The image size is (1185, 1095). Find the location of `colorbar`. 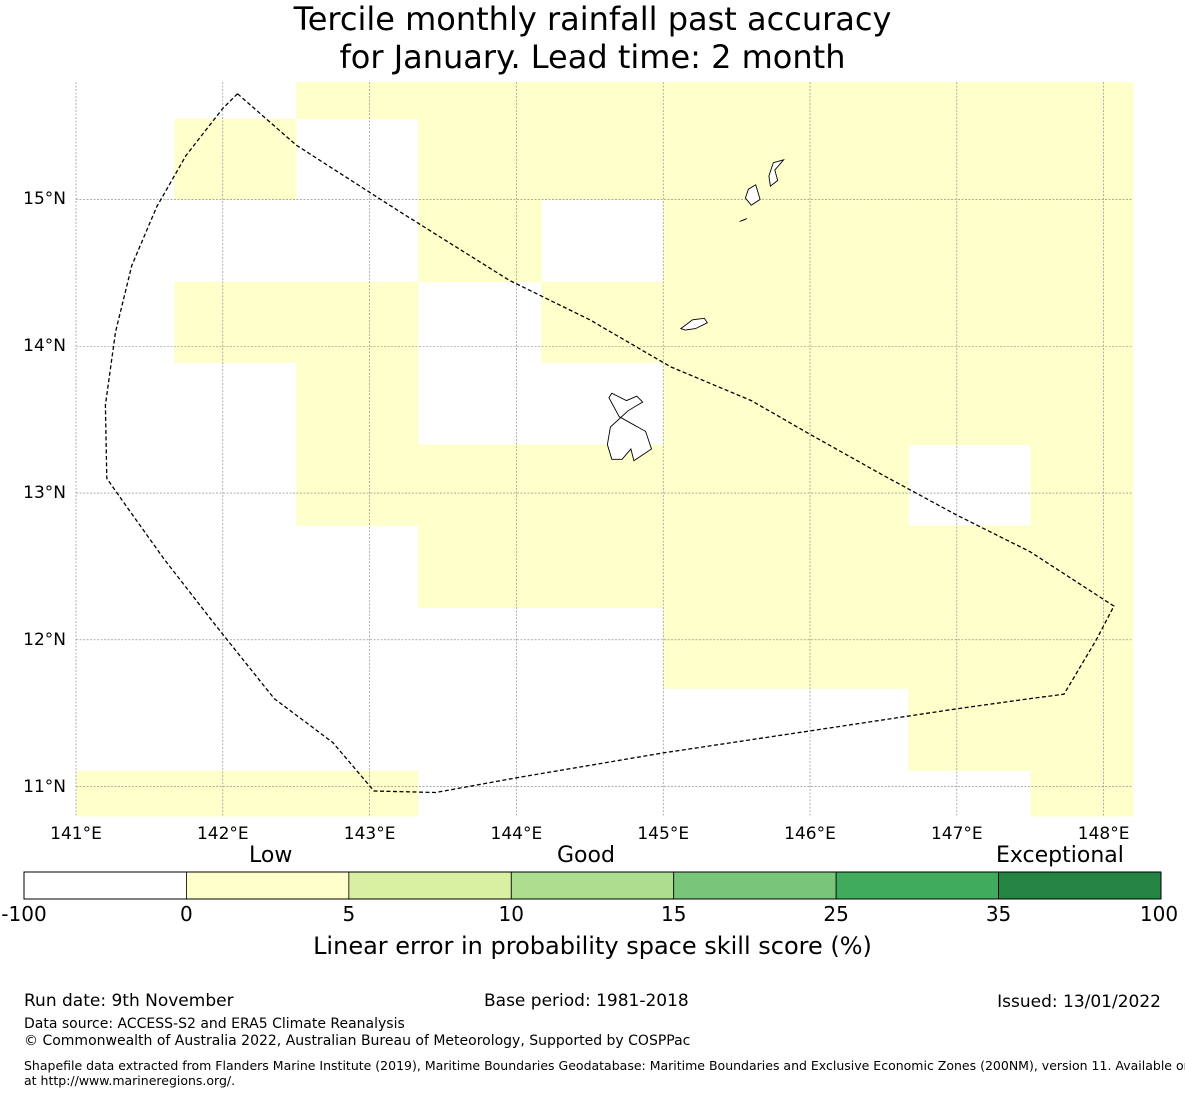

colorbar is located at coordinates (592, 885).